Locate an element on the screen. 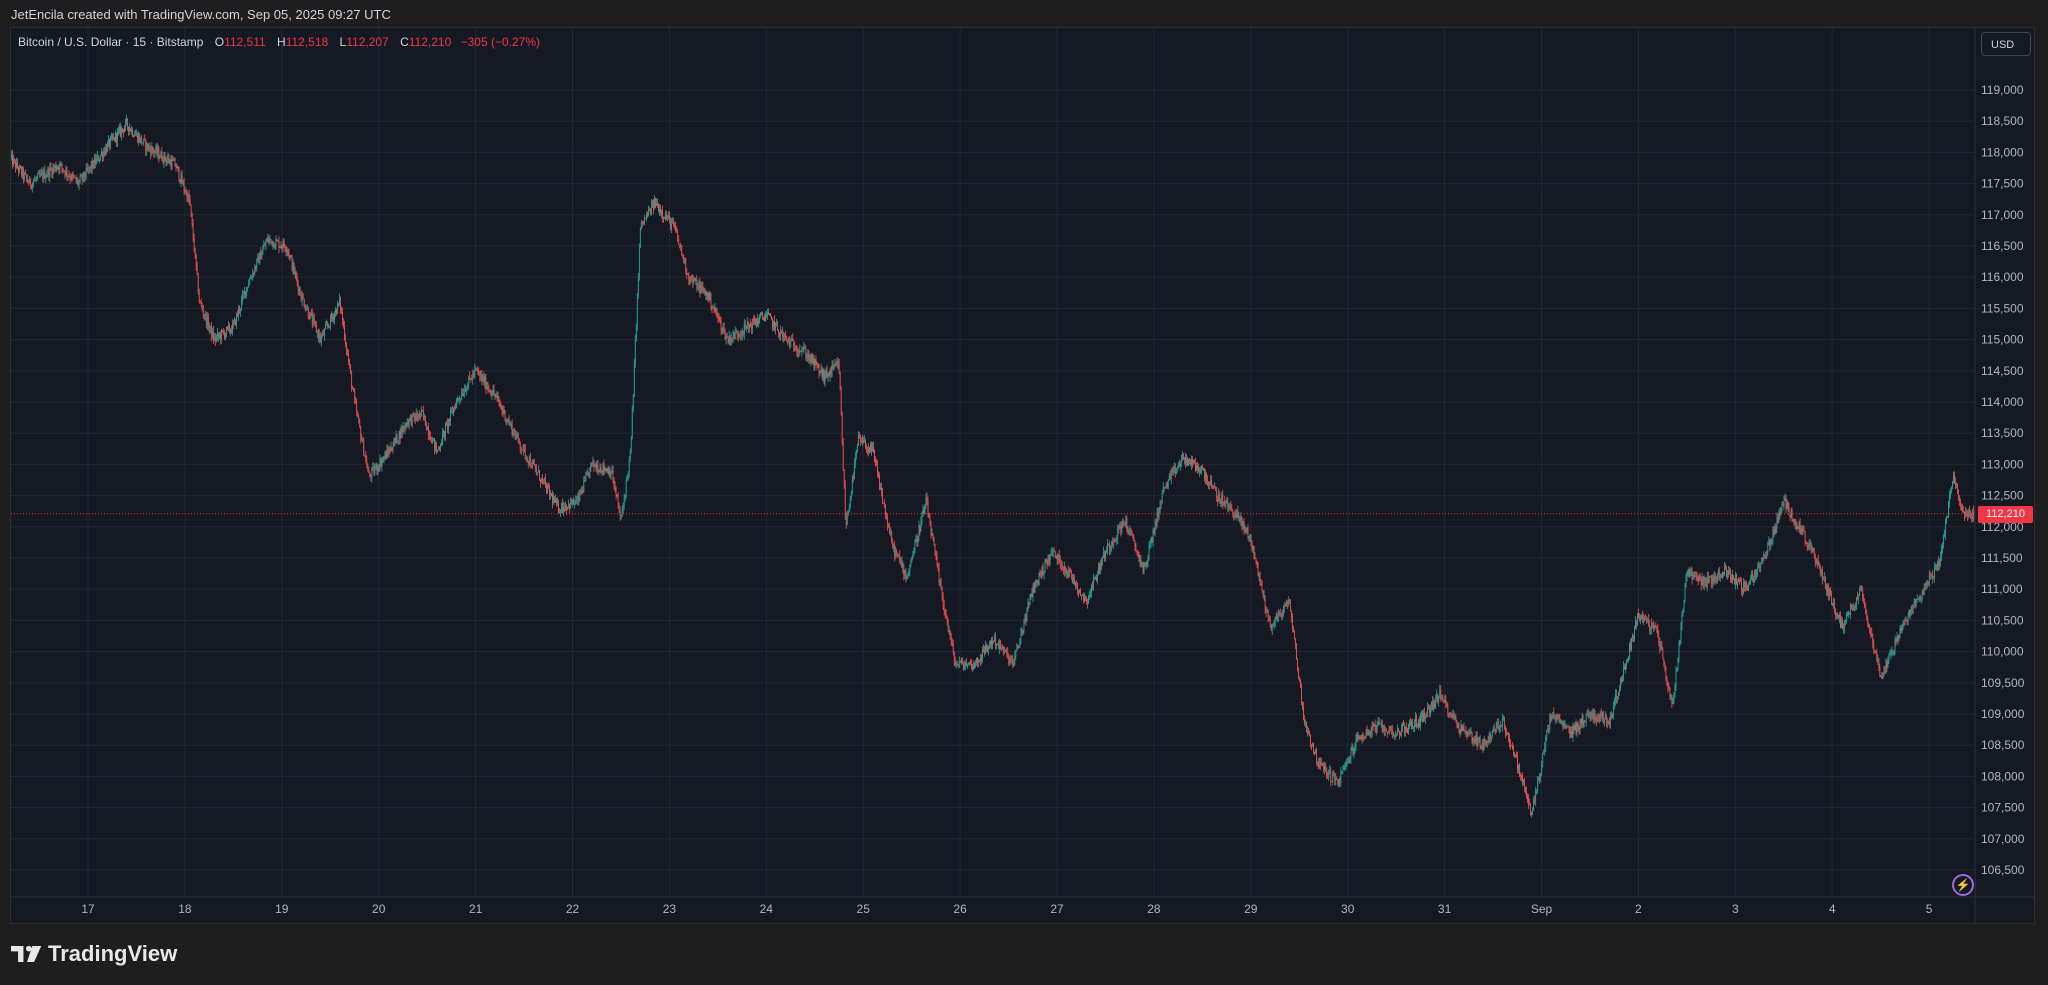 This screenshot has width=2048, height=985. lightning-icon: ⚡ is located at coordinates (1963, 885).